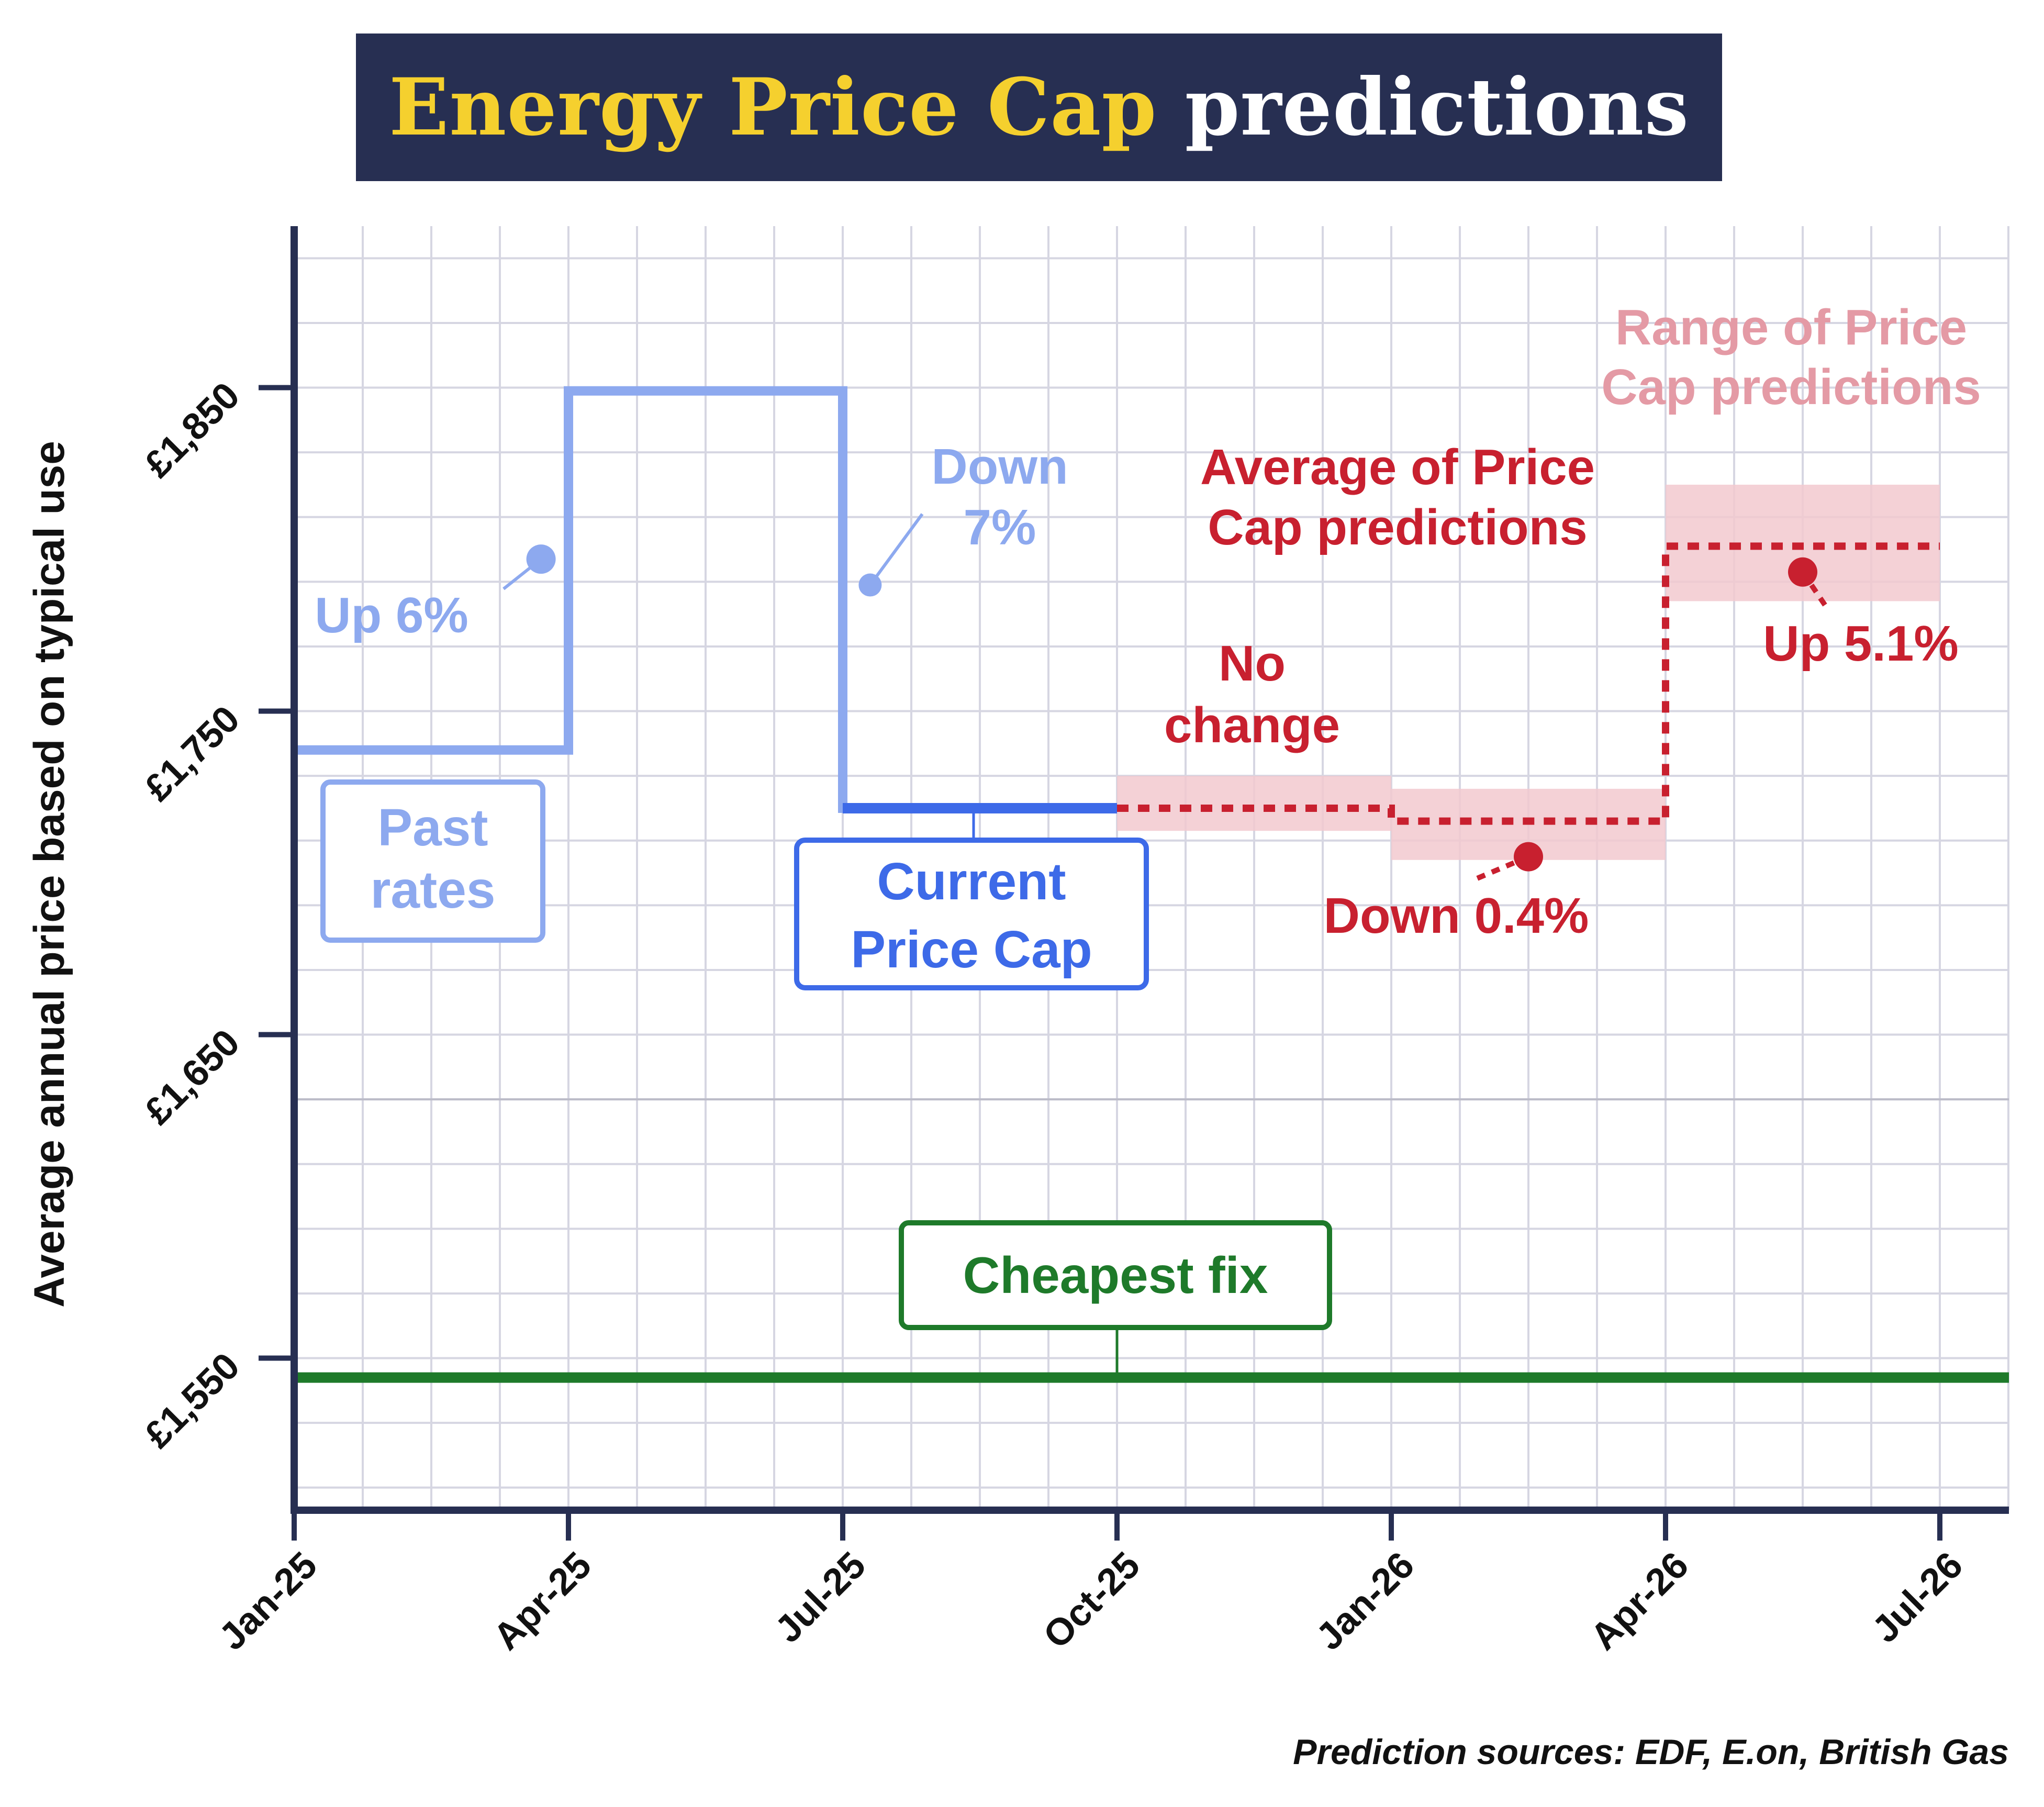 The height and width of the screenshot is (1807, 2044). What do you see at coordinates (1917, 1597) in the screenshot?
I see `x-tick-label: Jul-26` at bounding box center [1917, 1597].